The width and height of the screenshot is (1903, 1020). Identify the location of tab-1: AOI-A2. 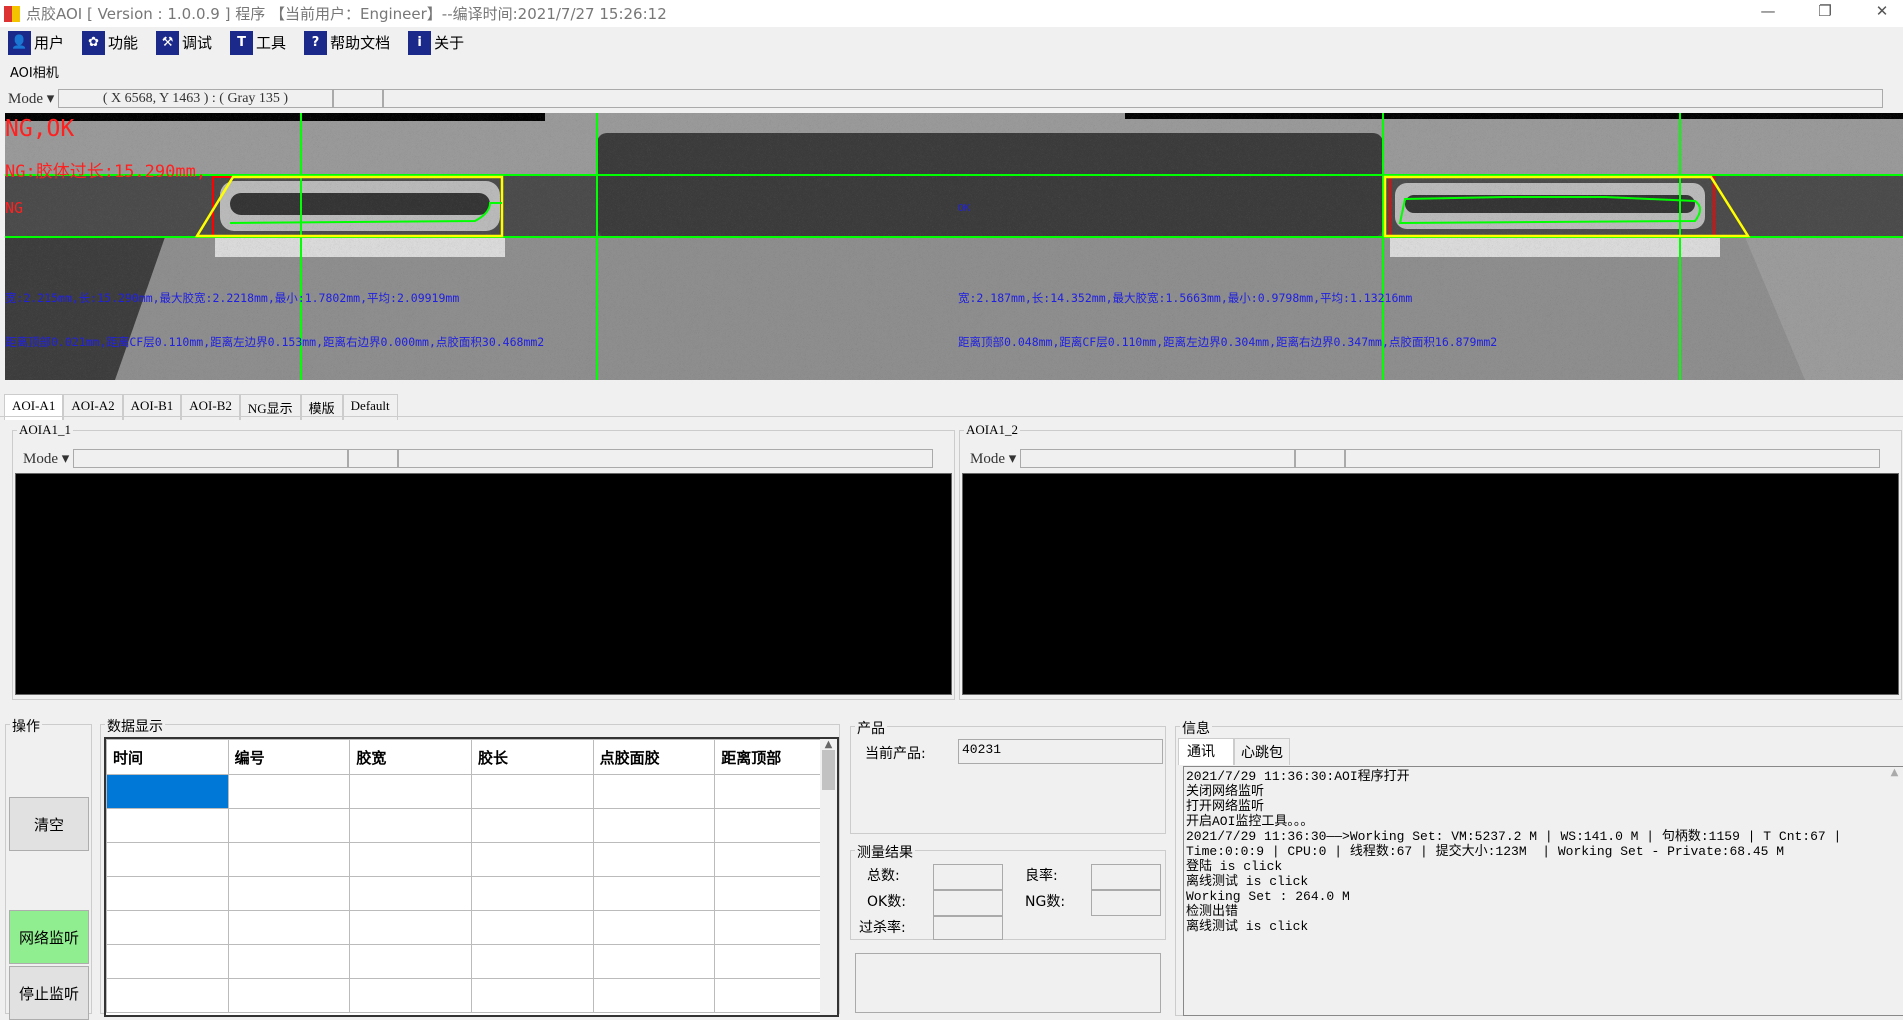
(93, 407).